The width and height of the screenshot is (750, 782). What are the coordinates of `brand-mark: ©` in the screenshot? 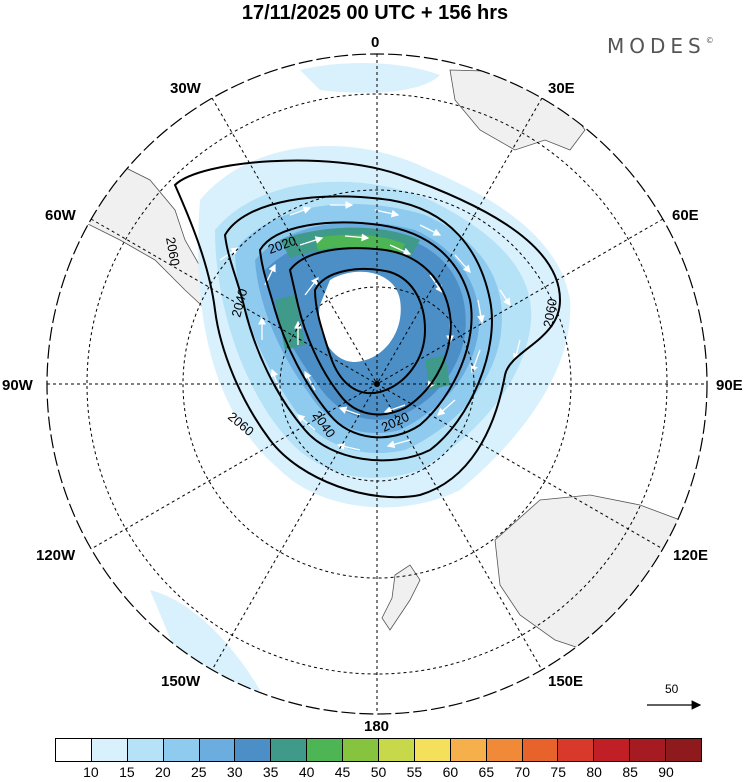 It's located at (709, 40).